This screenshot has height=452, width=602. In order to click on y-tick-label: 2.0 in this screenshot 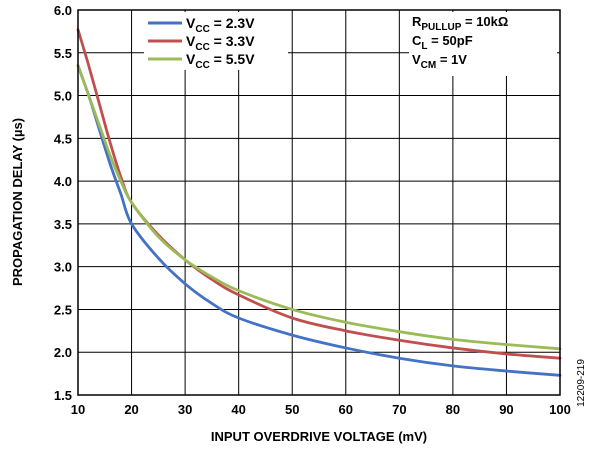, I will do `click(63, 352)`.